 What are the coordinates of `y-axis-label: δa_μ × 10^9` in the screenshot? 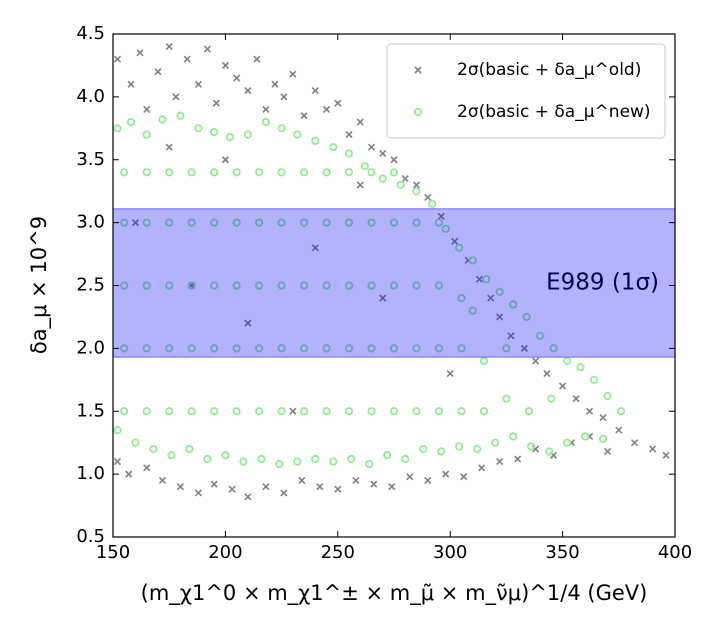 It's located at (39, 285).